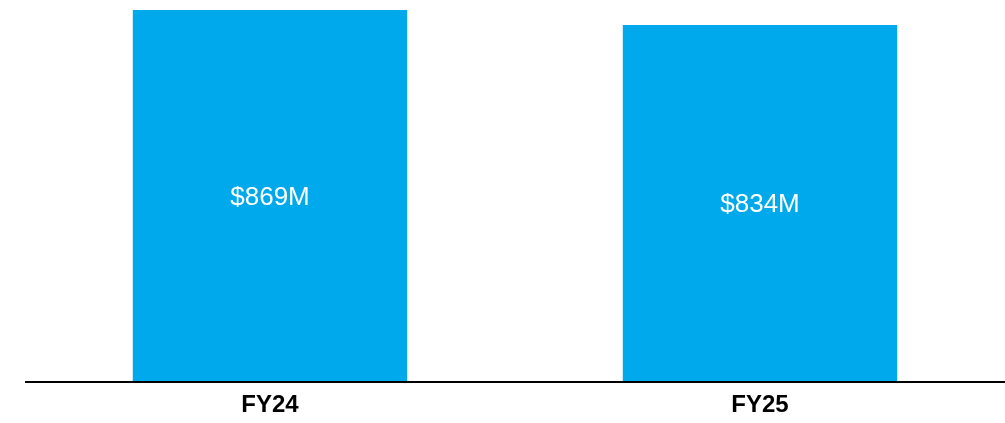 Image resolution: width=1005 pixels, height=423 pixels. What do you see at coordinates (760, 403) in the screenshot?
I see `x-tick-label: FY25` at bounding box center [760, 403].